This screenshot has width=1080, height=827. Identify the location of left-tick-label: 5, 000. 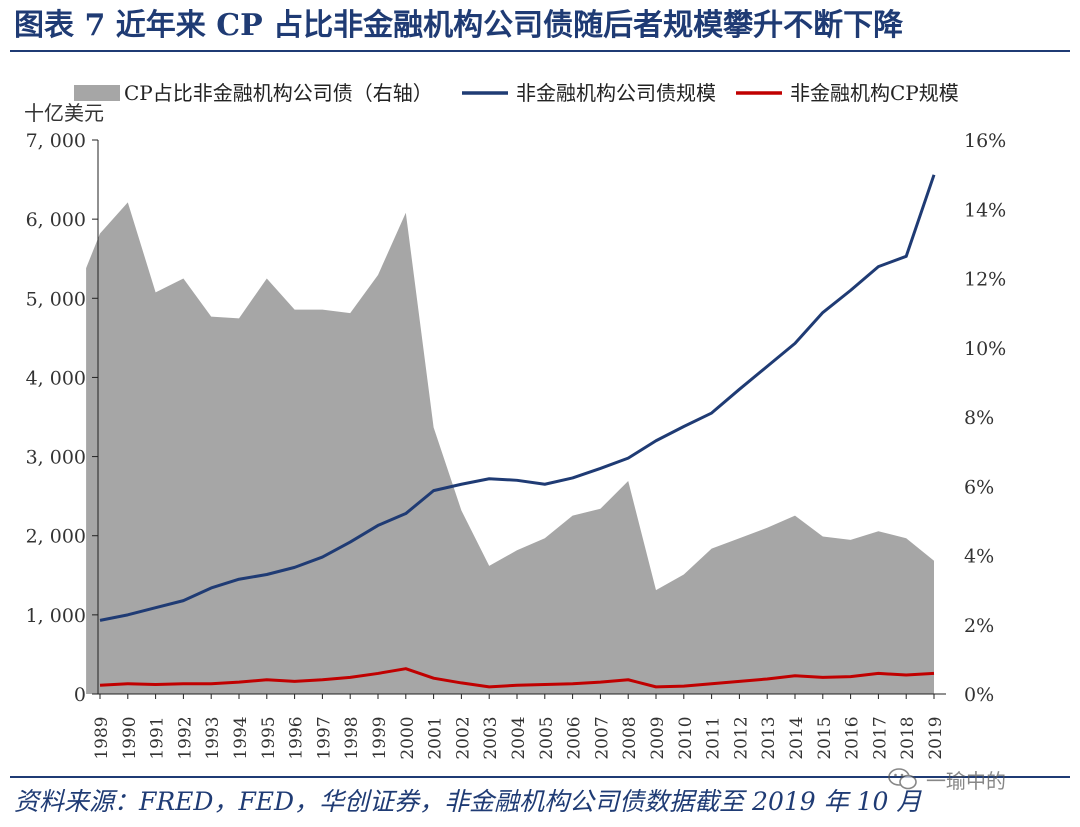
(56, 299).